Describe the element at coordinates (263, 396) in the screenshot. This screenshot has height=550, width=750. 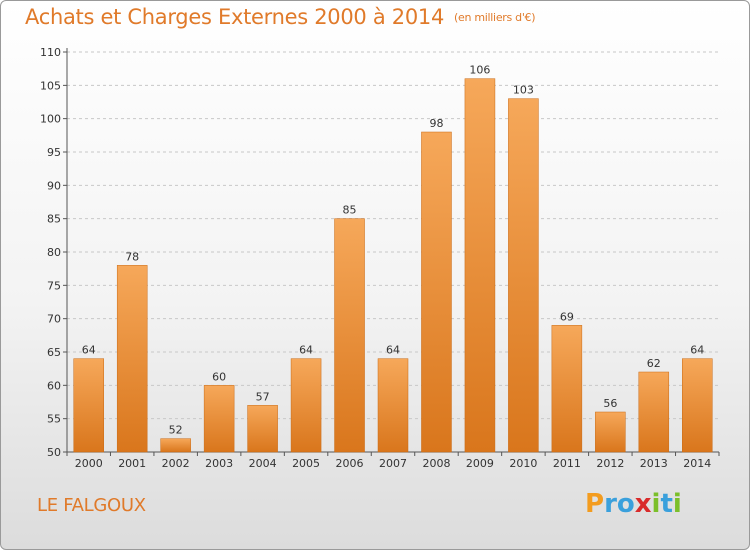
I see `data-label: 57` at that location.